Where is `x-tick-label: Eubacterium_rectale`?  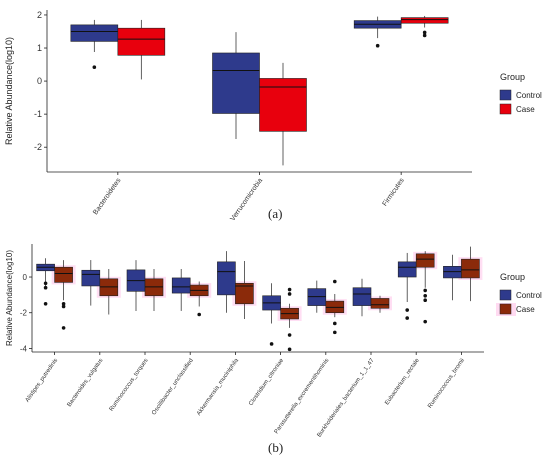 x-tick-label: Eubacterium_rectale is located at coordinates (402, 381).